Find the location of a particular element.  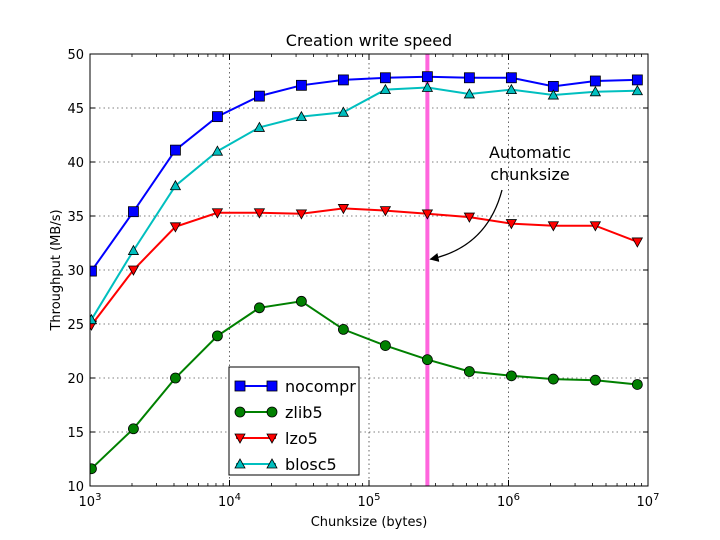

annotation-line-2: chunksize is located at coordinates (530, 174).